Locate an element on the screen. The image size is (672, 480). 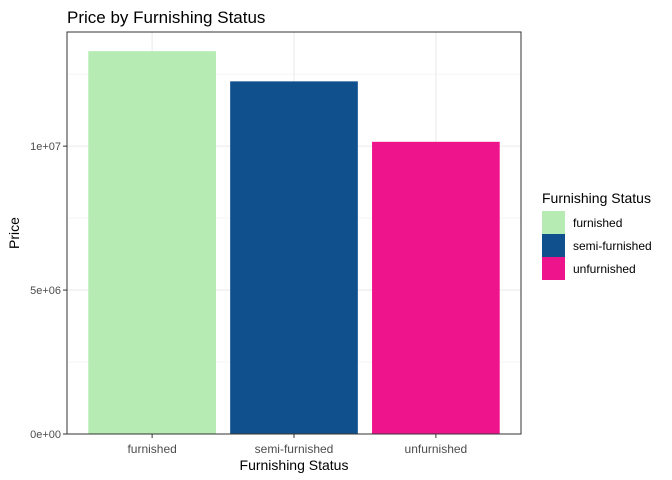
y-axis: 0e+00 5e+06 1e+07 is located at coordinates (48, 291).